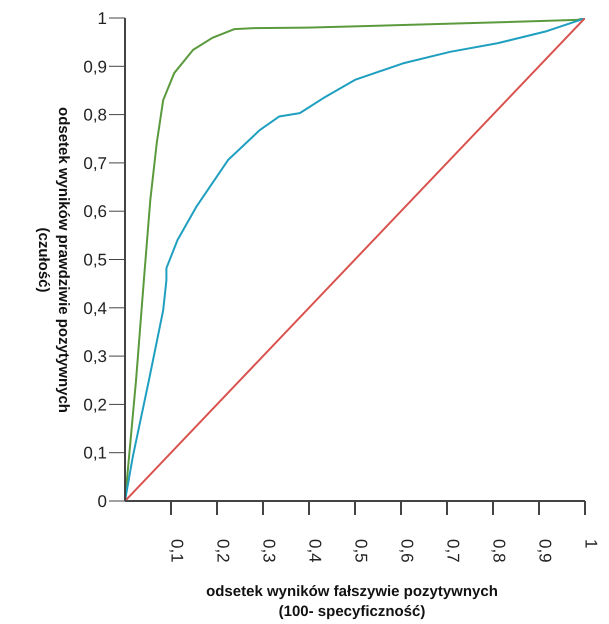  I want to click on x-tick-label: 0,9, so click(545, 551).